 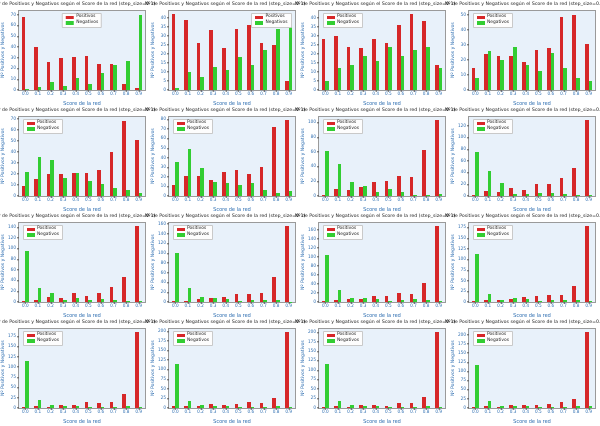 What do you see at coordinates (12, 356) in the screenshot?
I see `y-tick-label: 125` at bounding box center [12, 356].